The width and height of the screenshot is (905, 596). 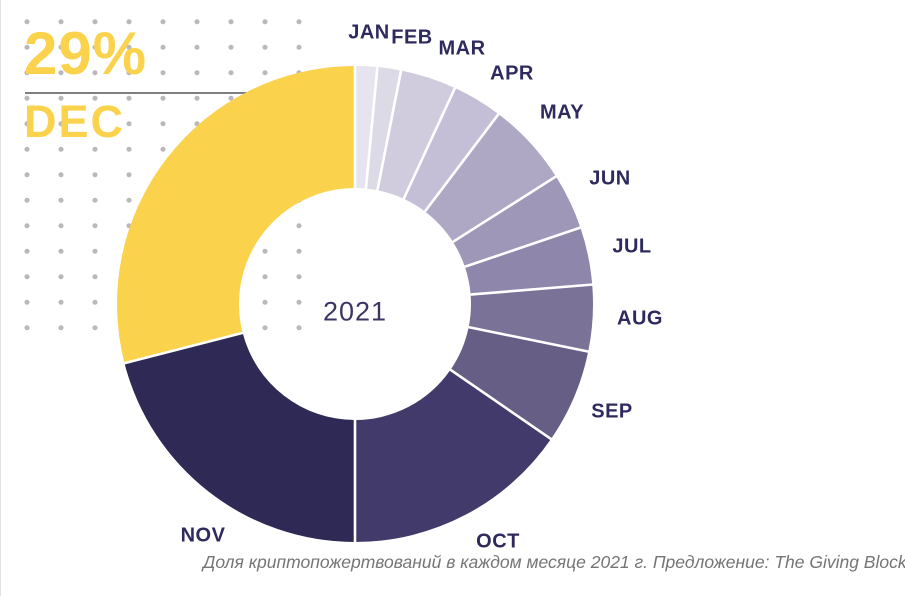 I want to click on donut-slice-sep, so click(x=519, y=383).